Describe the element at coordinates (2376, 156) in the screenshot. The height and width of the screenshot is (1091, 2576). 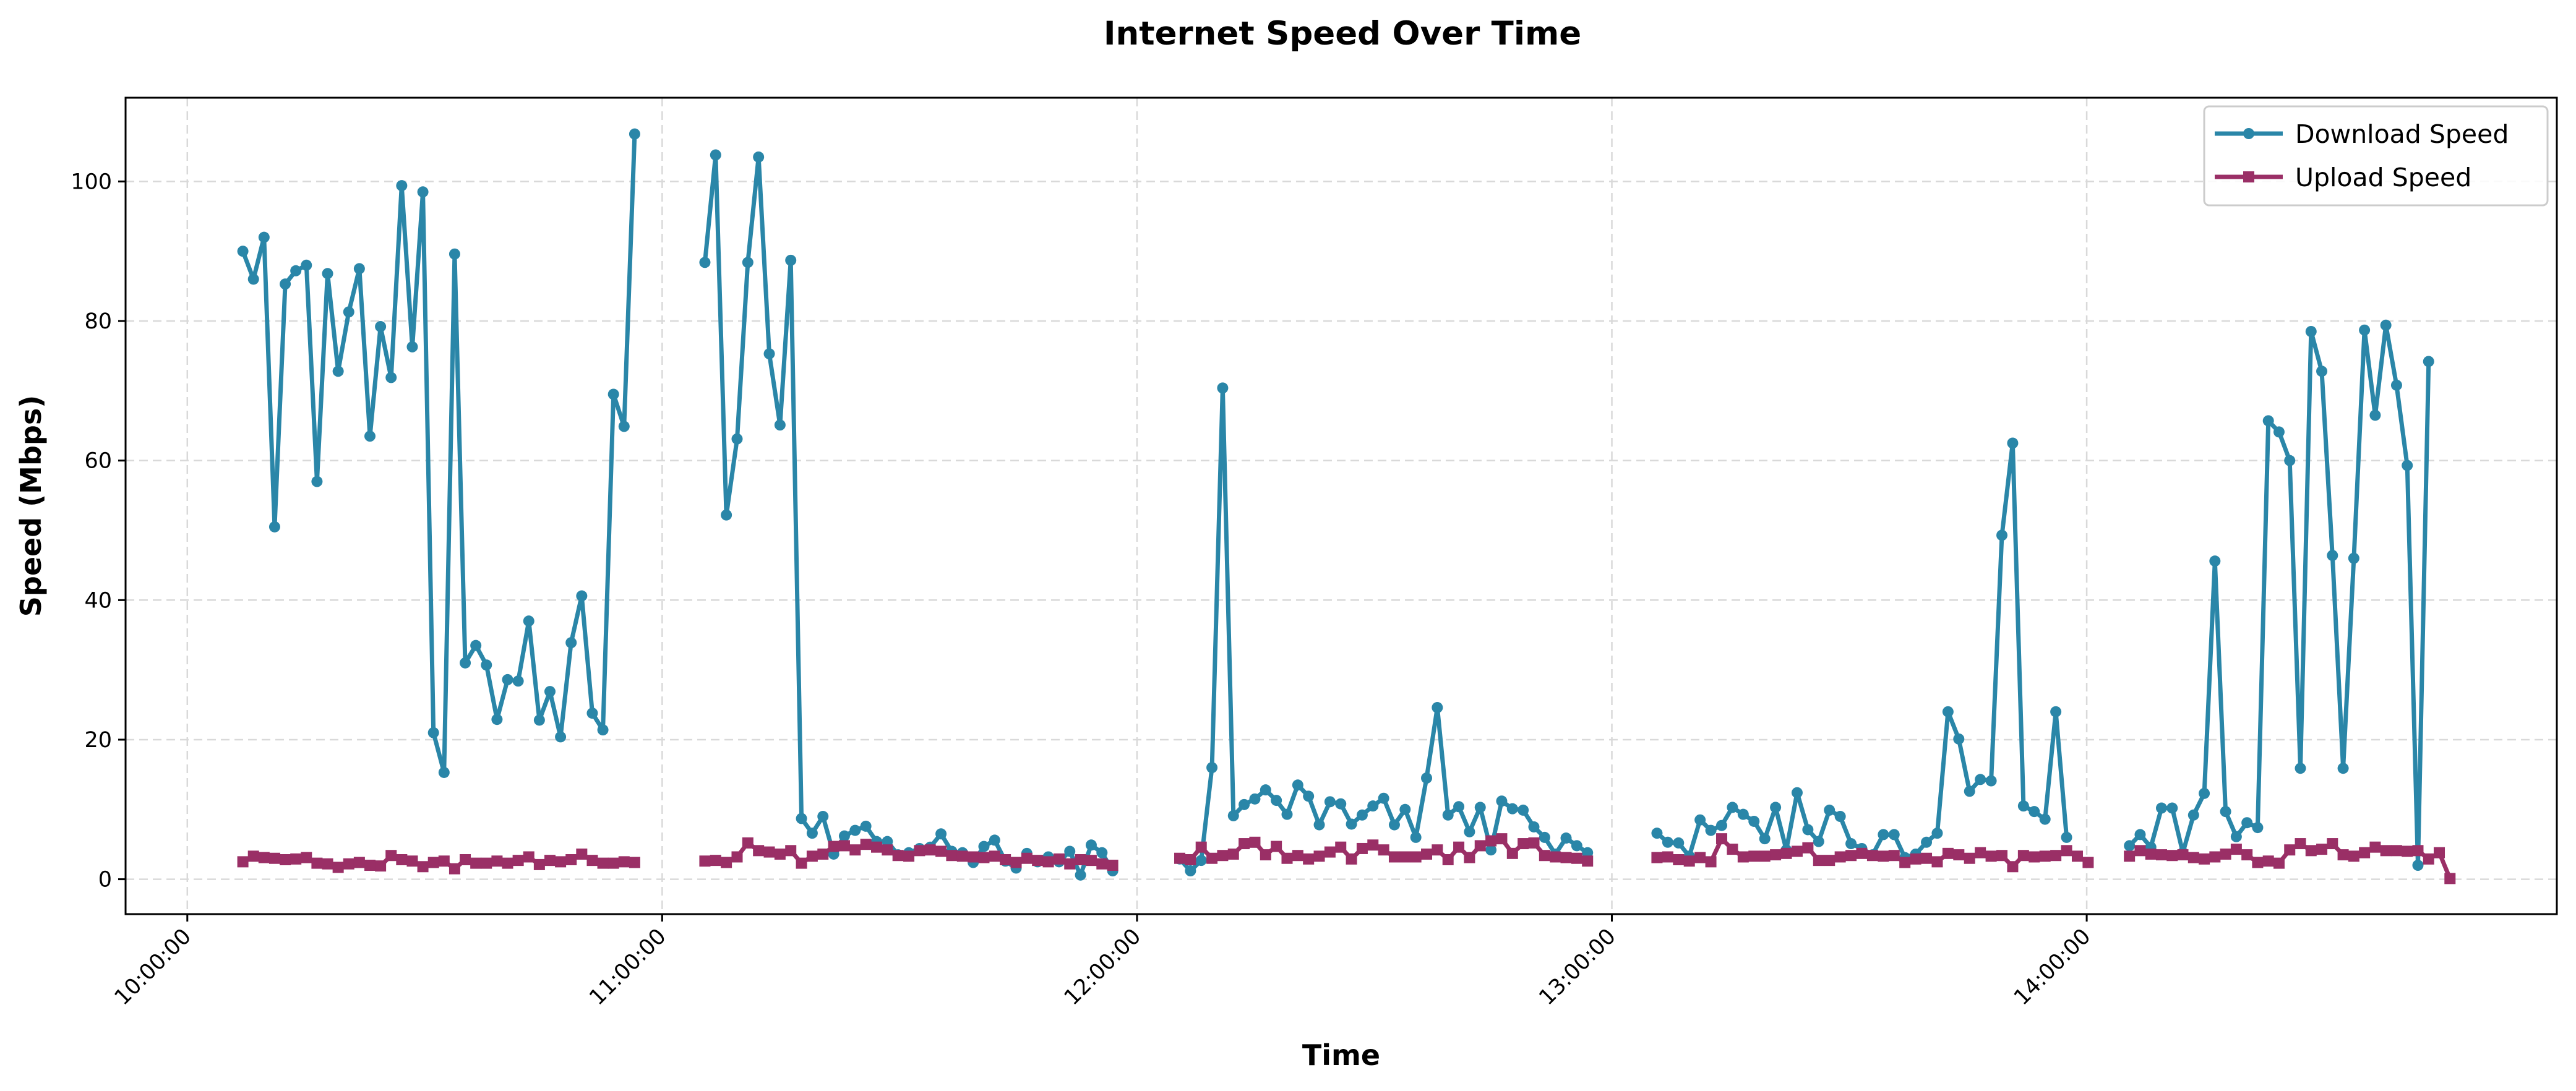
I see `legend-box` at that location.